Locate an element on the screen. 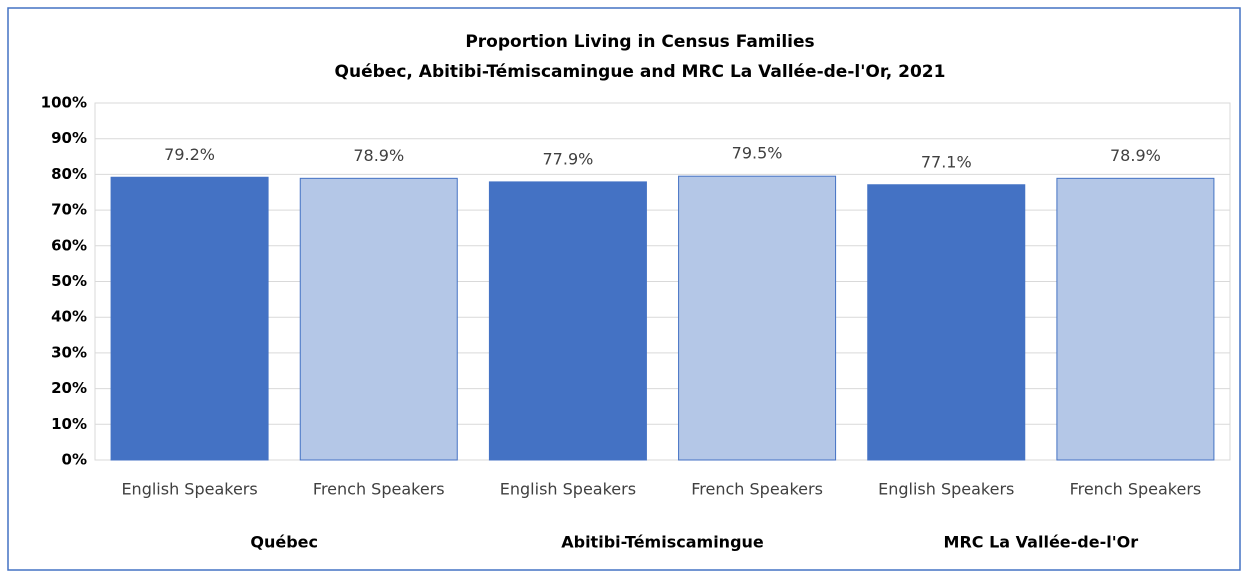 The height and width of the screenshot is (578, 1248). data-label: 77.1% is located at coordinates (946, 161).